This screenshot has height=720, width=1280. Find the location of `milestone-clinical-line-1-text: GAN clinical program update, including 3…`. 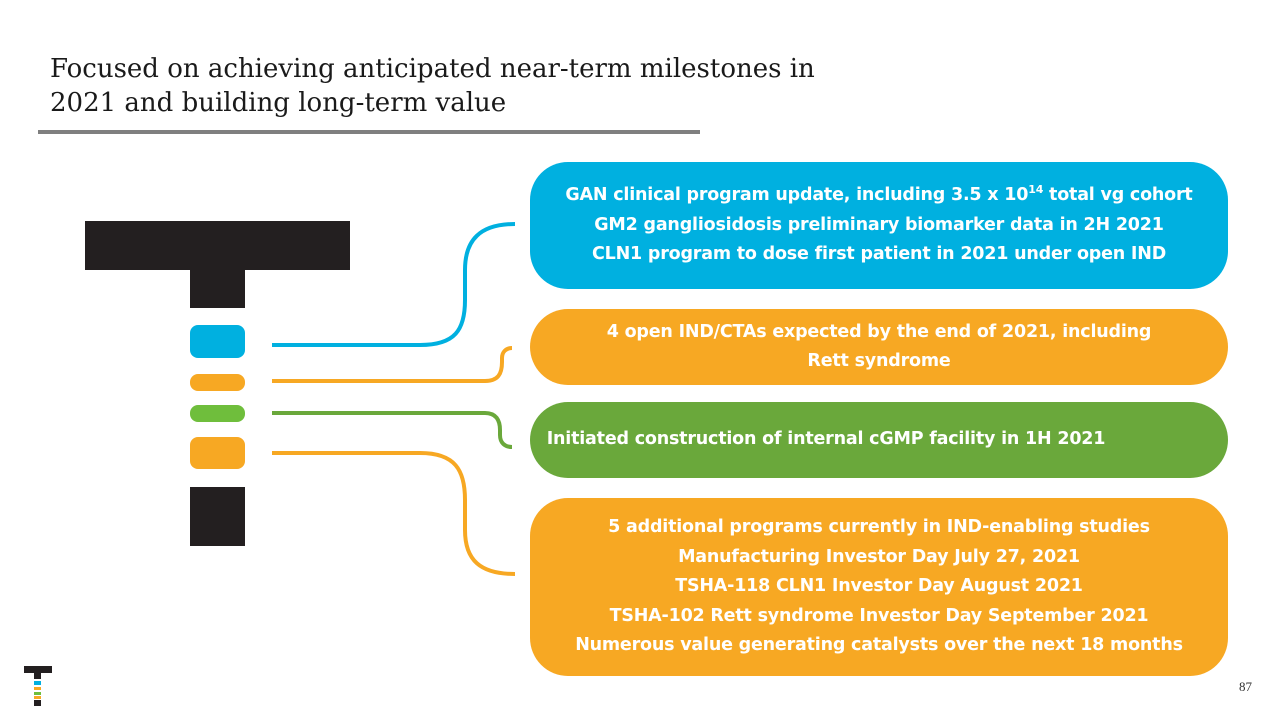

milestone-clinical-line-1-text: GAN clinical program update, including 3… is located at coordinates (797, 195).